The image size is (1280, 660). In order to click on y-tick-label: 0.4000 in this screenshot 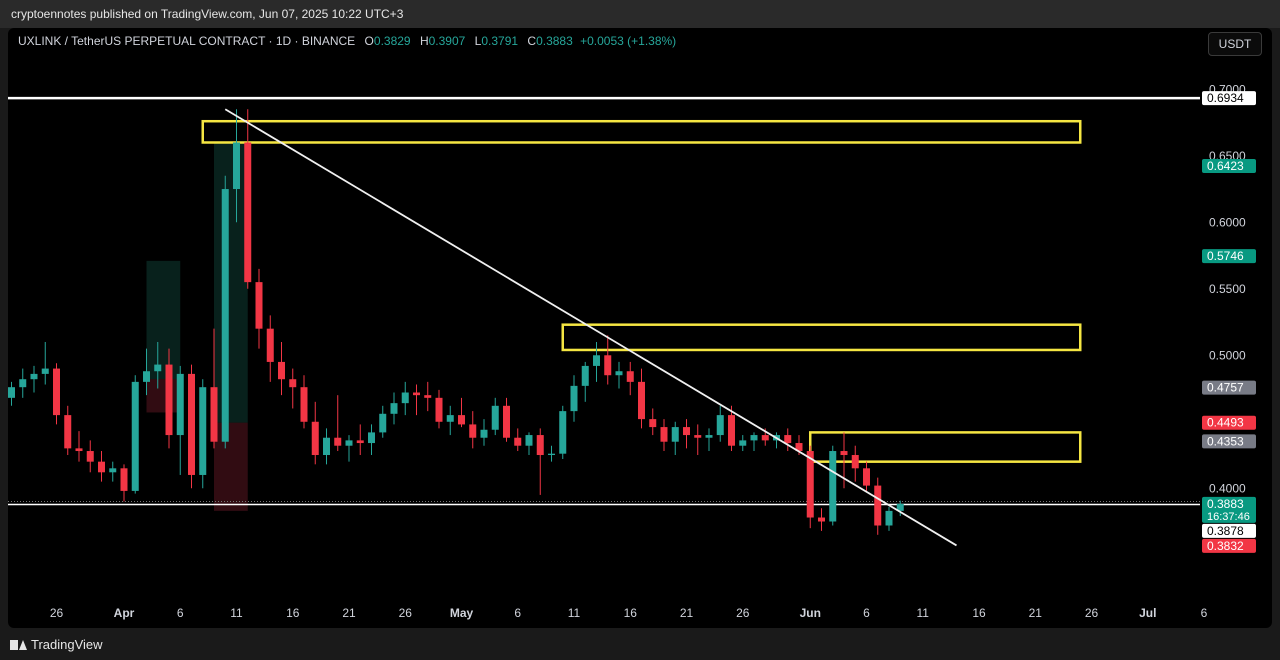, I will do `click(1227, 488)`.